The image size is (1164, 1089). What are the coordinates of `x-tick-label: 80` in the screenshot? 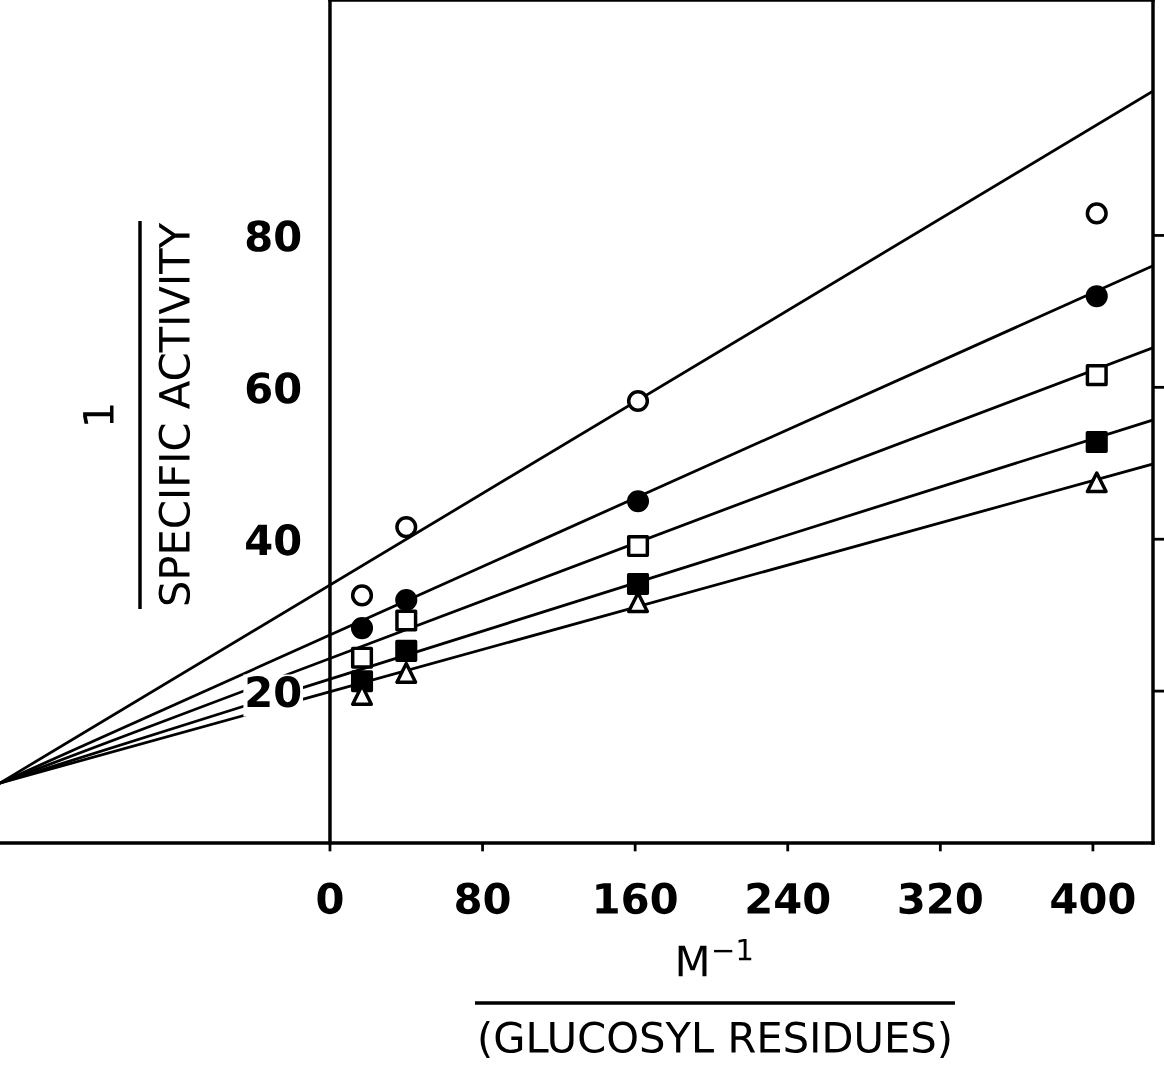 It's located at (483, 898).